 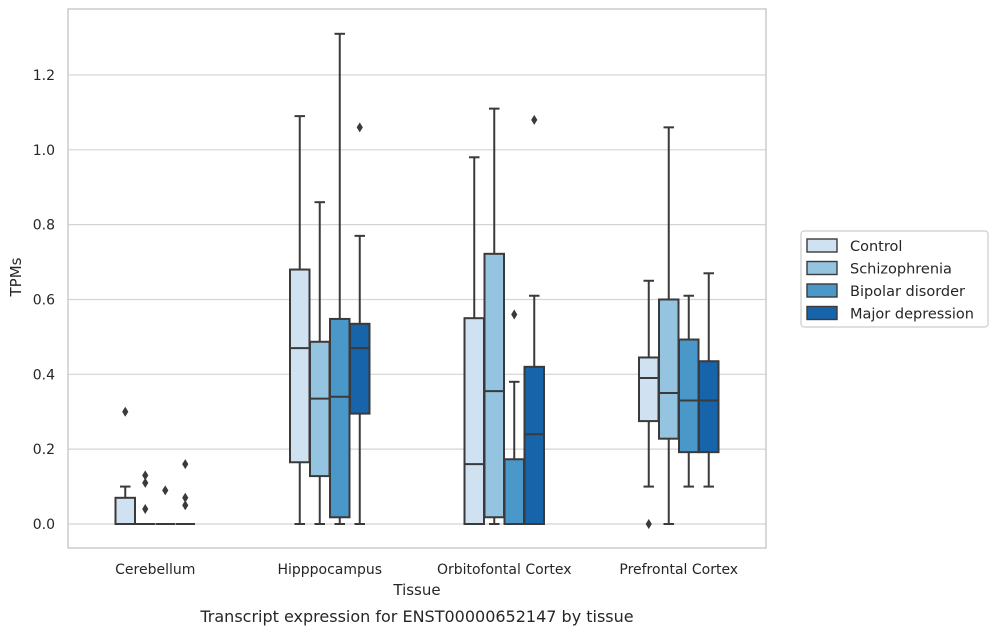 I want to click on y-tick-label: 0.6, so click(x=44, y=300).